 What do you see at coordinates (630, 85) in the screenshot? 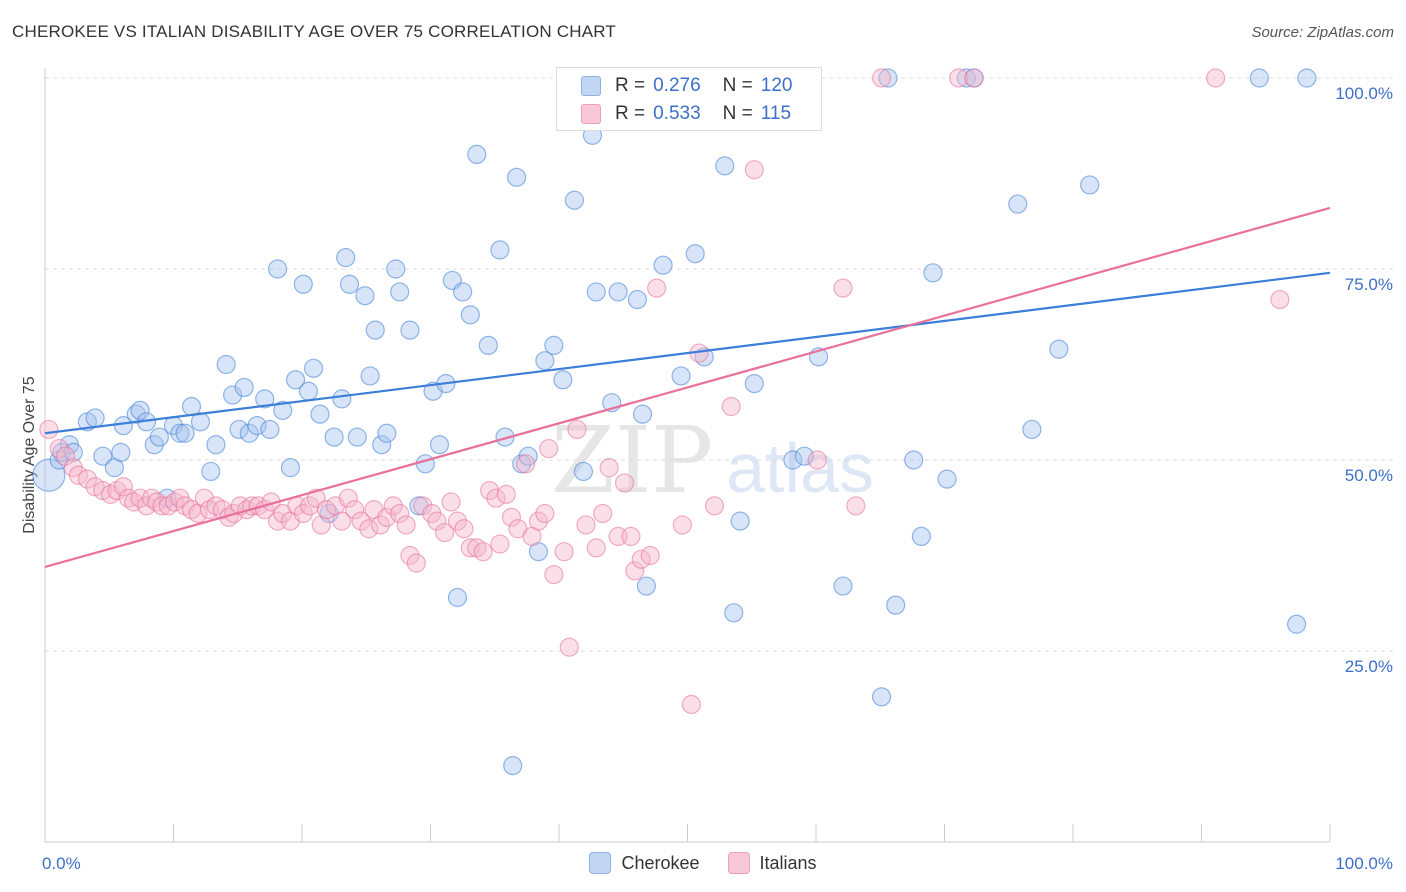
I see `cherokee-r-label: R =` at bounding box center [630, 85].